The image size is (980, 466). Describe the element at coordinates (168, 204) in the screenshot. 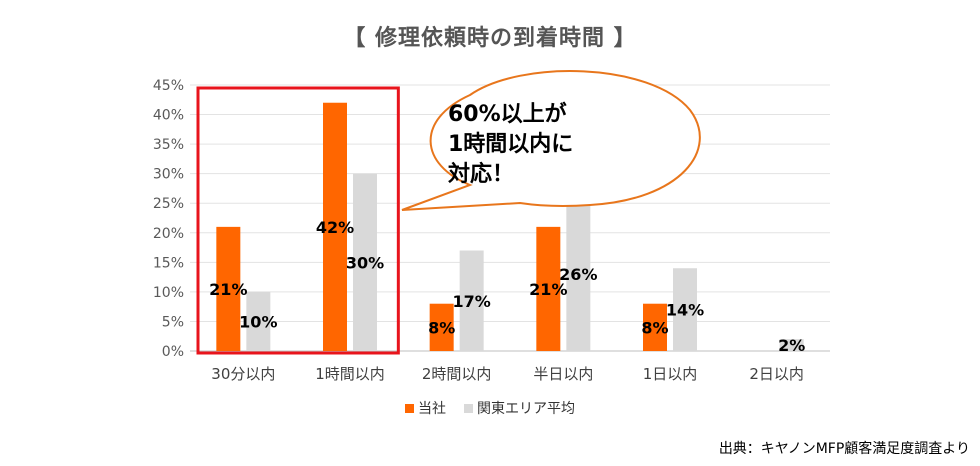

I see `y-tick-label: 25%` at that location.